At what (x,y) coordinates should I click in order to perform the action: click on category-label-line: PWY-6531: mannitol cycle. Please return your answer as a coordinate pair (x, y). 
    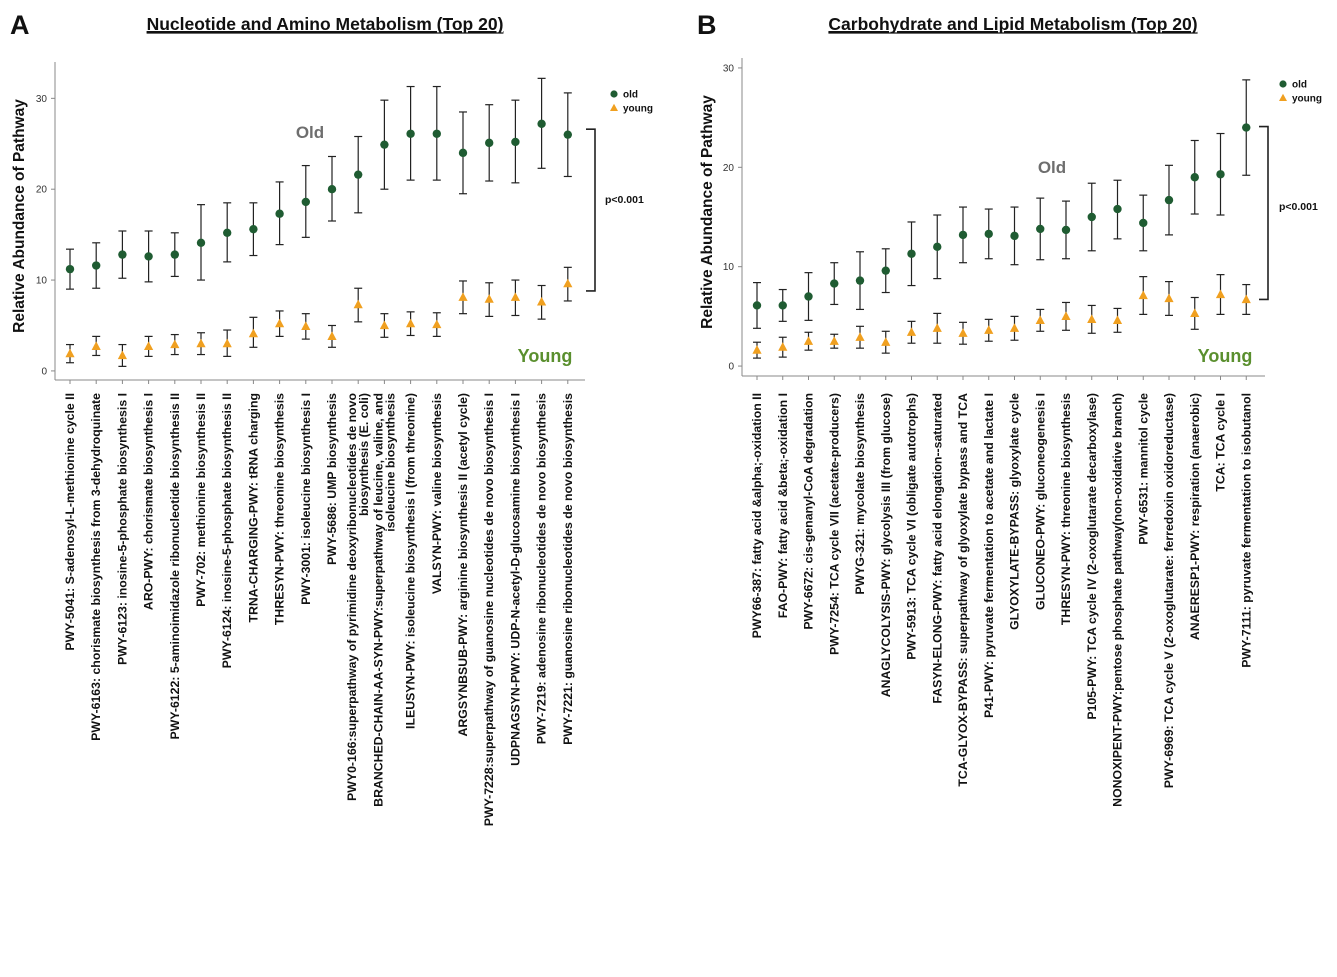
    Looking at the image, I should click on (1143, 469).